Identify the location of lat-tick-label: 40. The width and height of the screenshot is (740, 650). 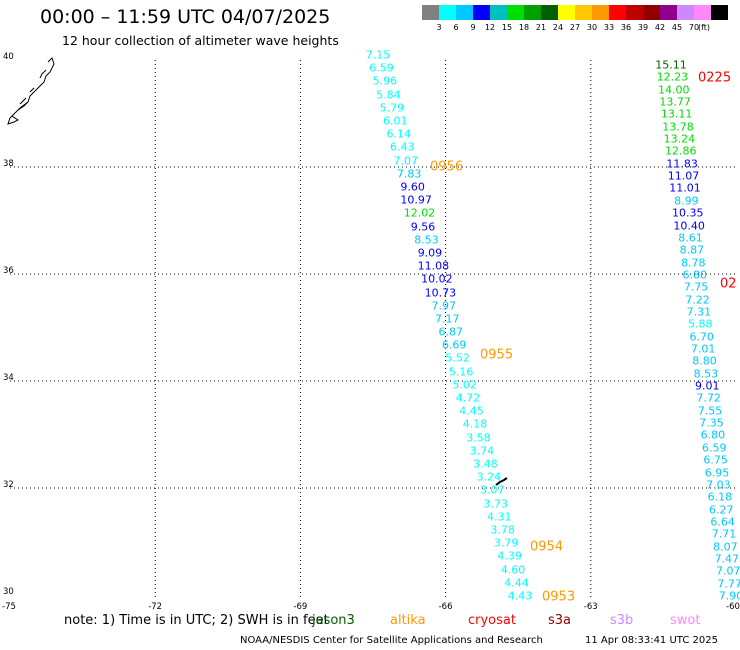
(8, 57).